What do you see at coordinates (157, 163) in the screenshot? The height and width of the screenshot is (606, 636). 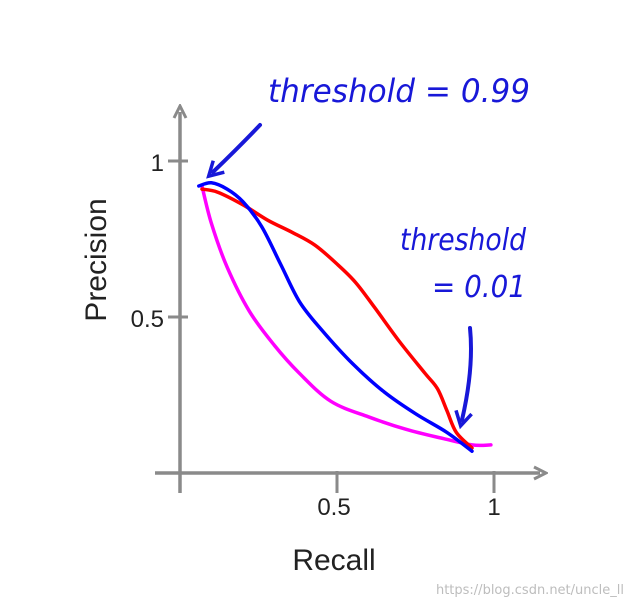 I see `y-tick-label-1: 1` at bounding box center [157, 163].